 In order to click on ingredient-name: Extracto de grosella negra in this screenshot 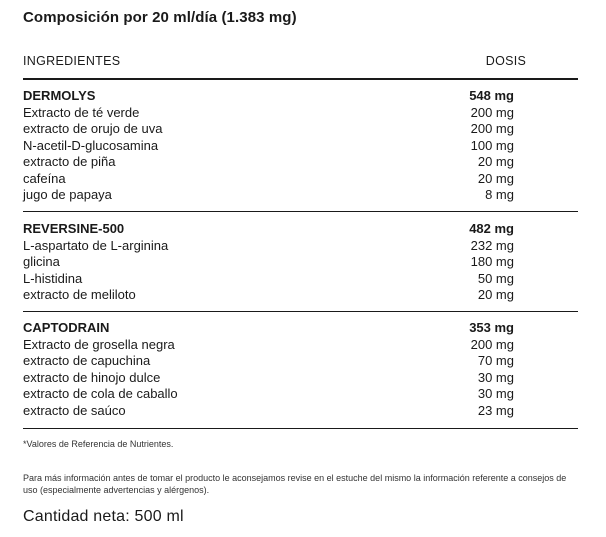, I will do `click(99, 344)`.